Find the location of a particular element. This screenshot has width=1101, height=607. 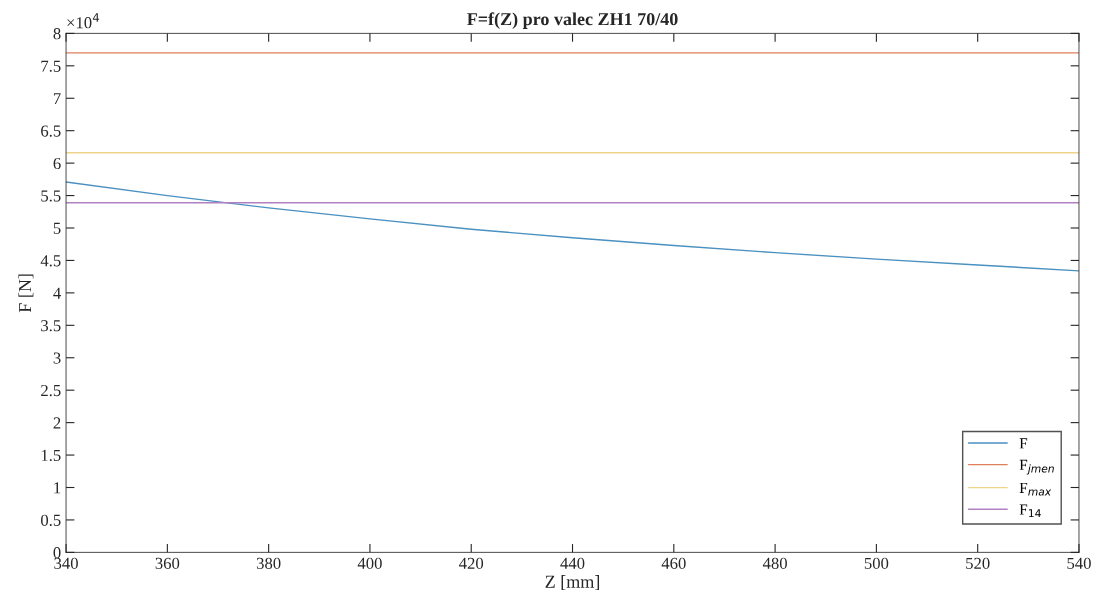

x-axis-title: Z [mm] is located at coordinates (572, 583).